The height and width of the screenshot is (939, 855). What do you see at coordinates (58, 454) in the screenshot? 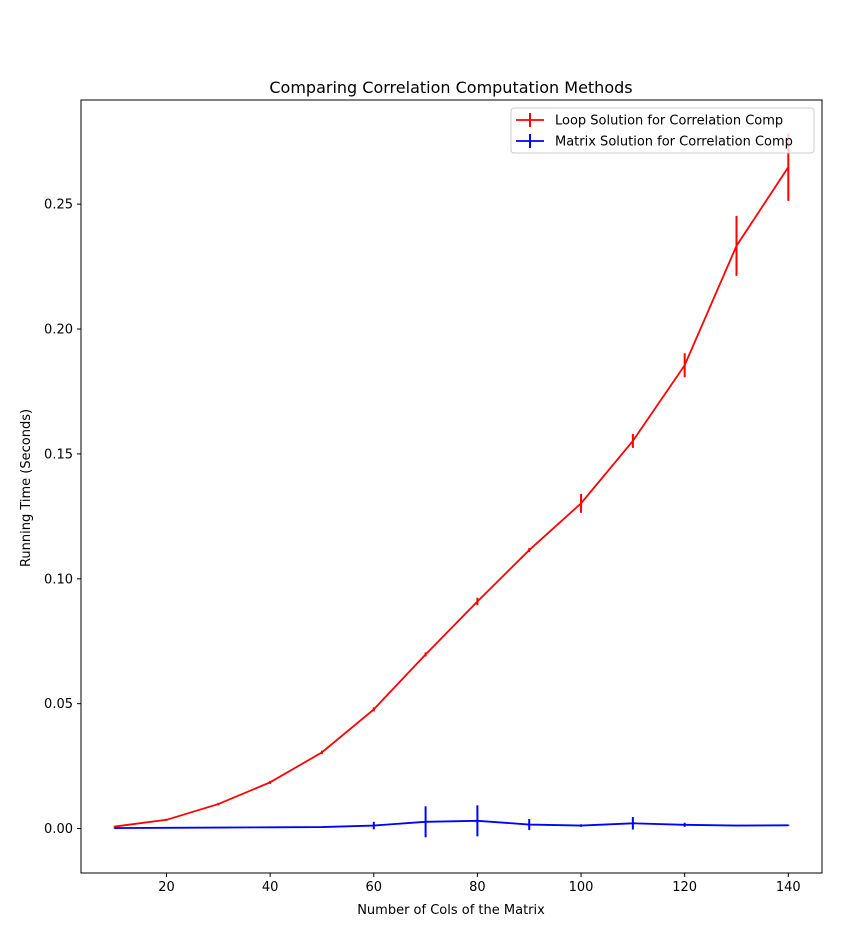
I see `y-tick-label: 0.15` at bounding box center [58, 454].